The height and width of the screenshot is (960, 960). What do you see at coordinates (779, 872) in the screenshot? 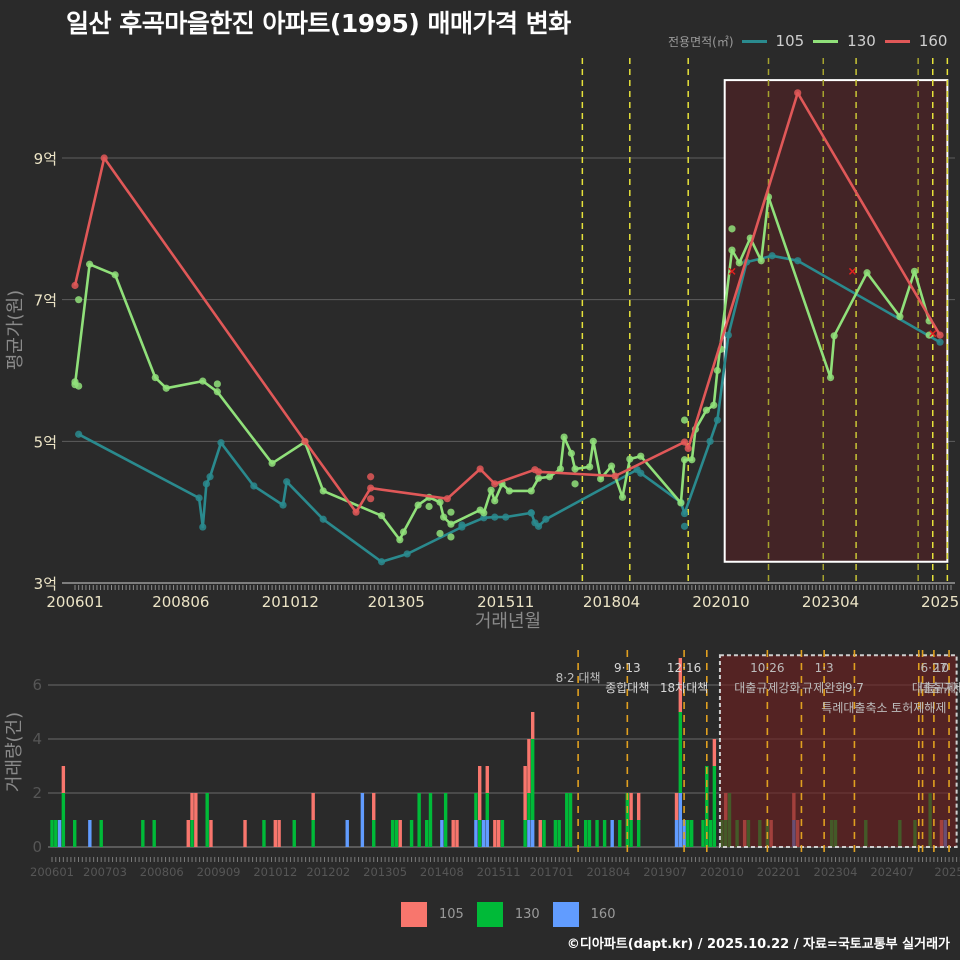
I see `x-tick-label: 202201` at bounding box center [779, 872].